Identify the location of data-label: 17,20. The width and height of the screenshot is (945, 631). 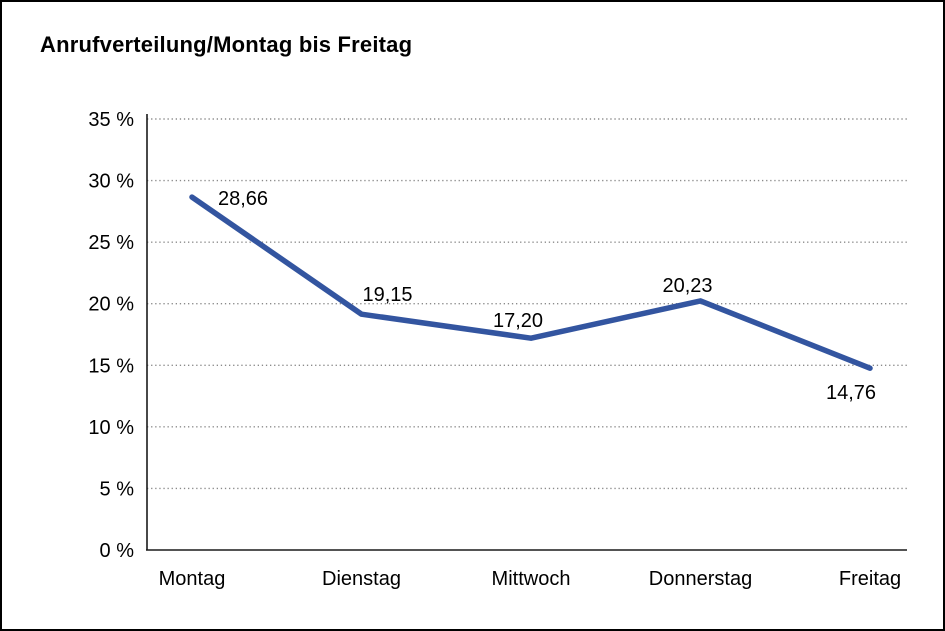
(518, 321).